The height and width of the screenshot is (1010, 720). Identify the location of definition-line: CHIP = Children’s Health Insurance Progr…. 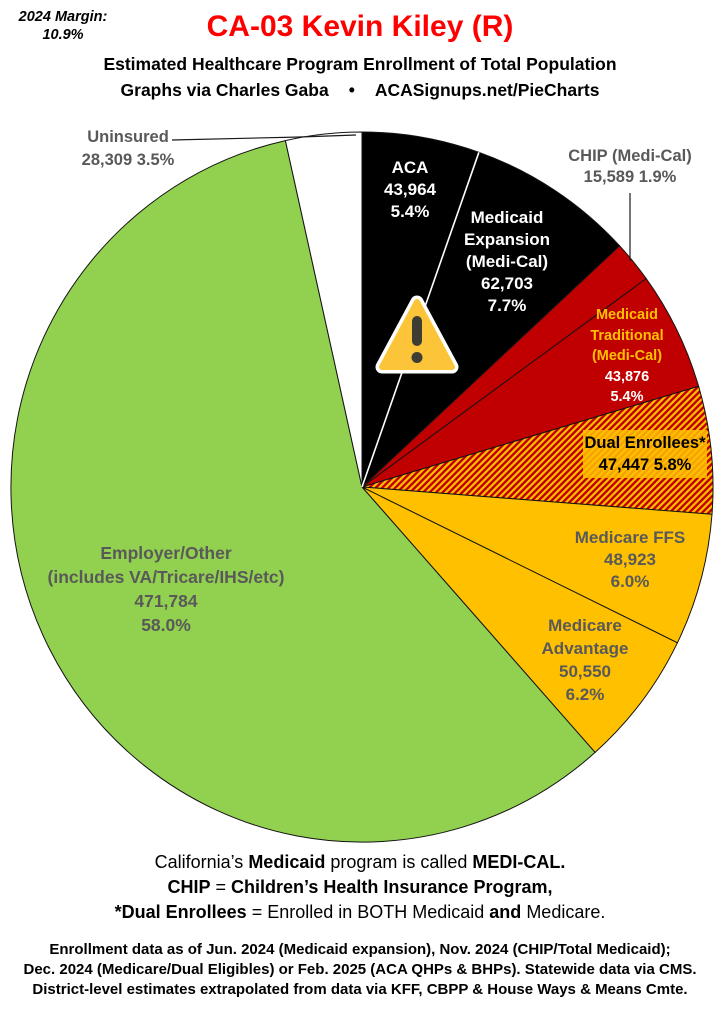
(360, 887).